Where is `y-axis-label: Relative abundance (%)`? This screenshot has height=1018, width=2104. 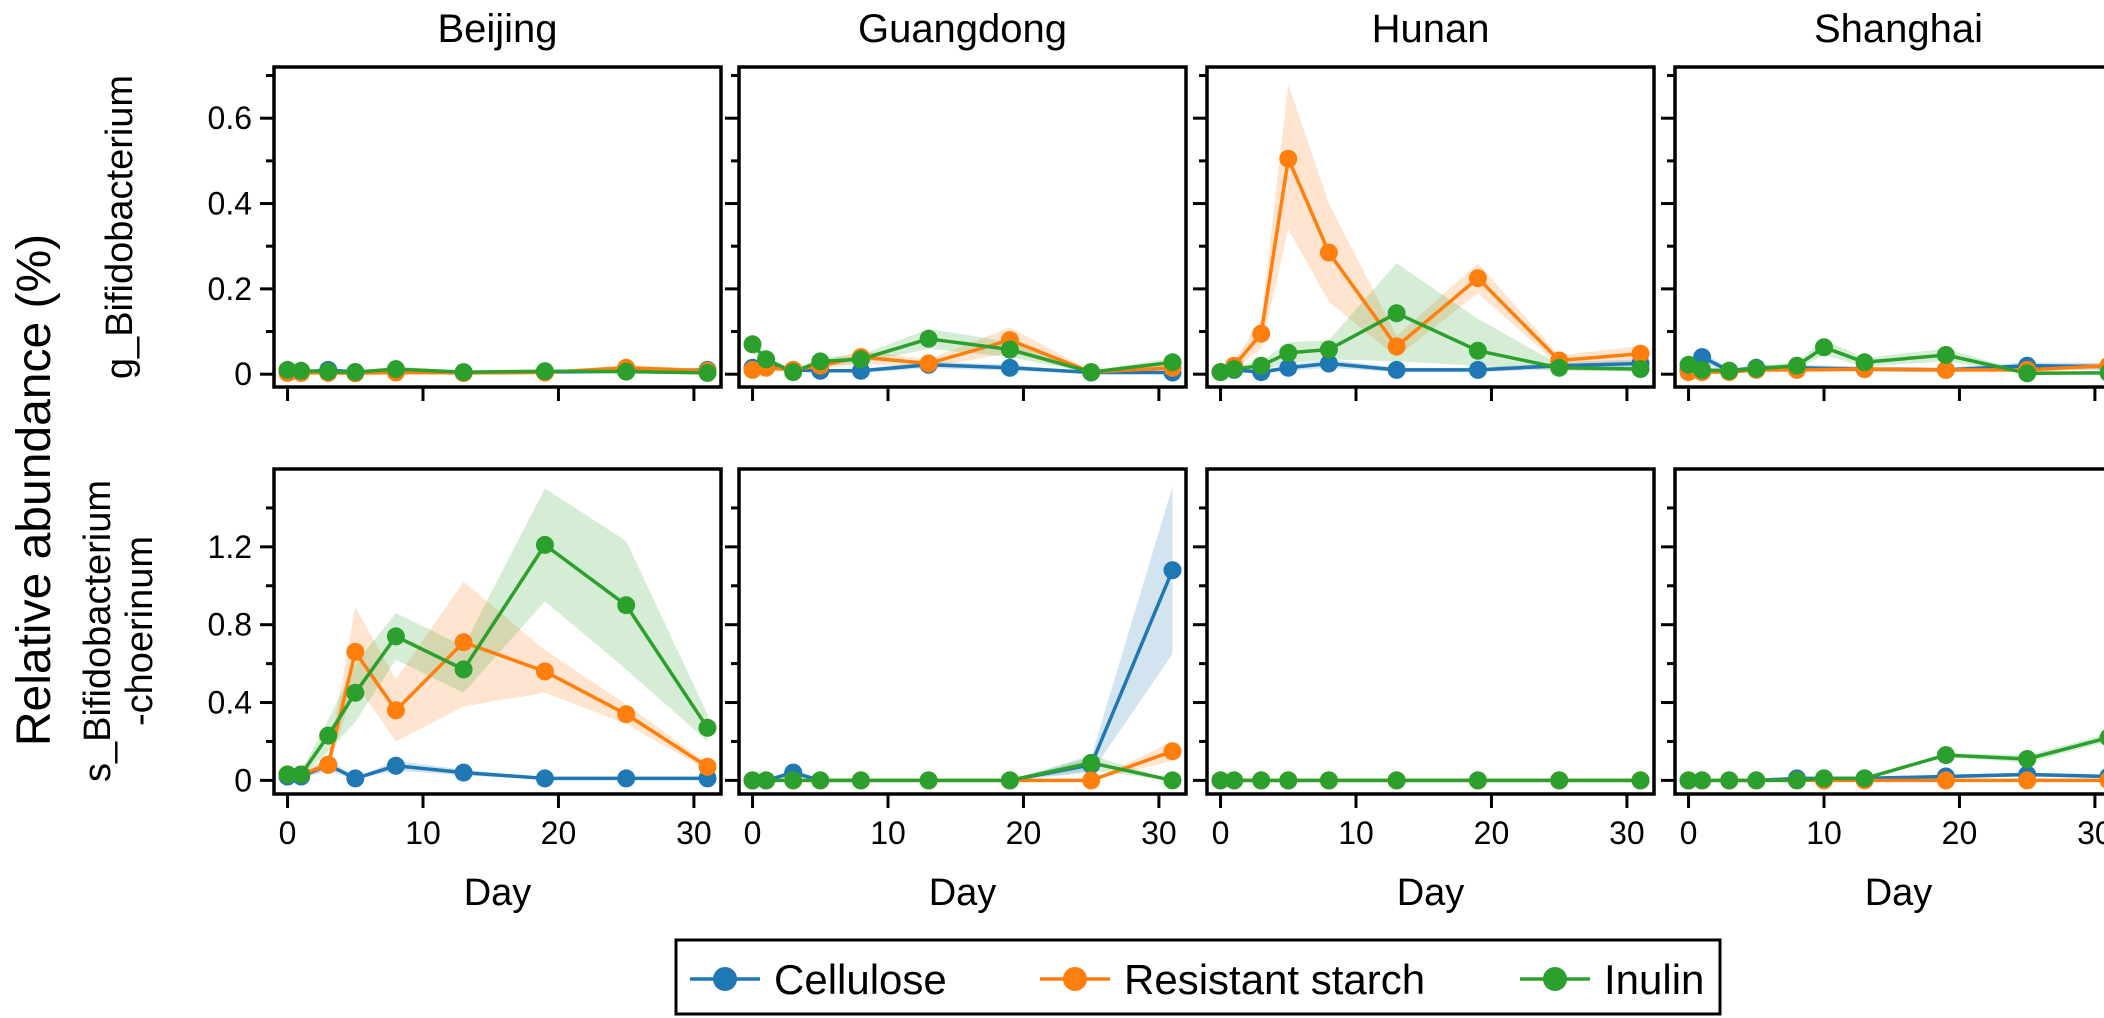
y-axis-label: Relative abundance (%) is located at coordinates (34, 490).